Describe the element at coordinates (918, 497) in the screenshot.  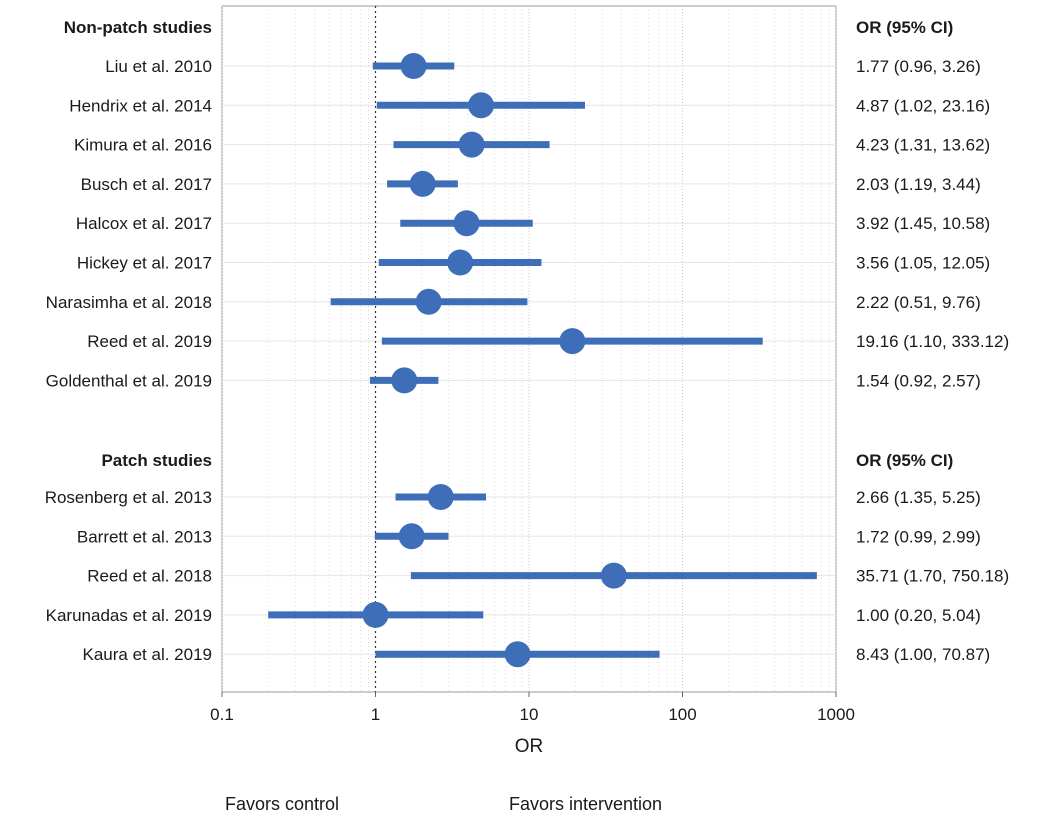
I see `ci-text: 2.66 (1.35, 5.25)` at that location.